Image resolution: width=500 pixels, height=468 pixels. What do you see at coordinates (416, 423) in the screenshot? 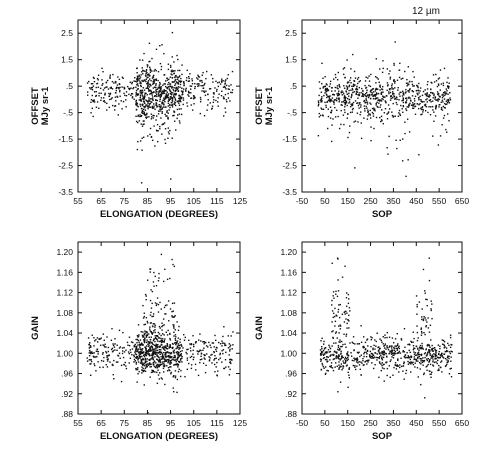
I see `x-tick-label: 450` at bounding box center [416, 423].